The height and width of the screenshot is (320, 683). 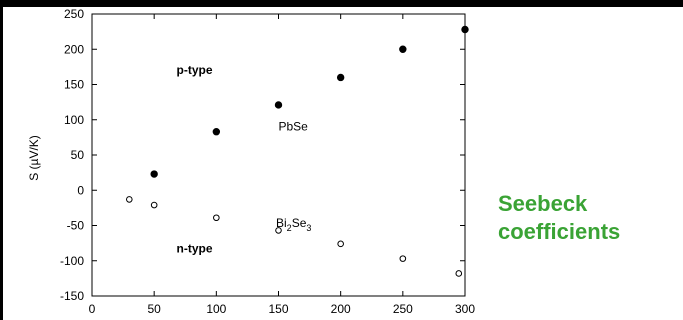 What do you see at coordinates (294, 126) in the screenshot?
I see `pbse-annotation: PbSe` at bounding box center [294, 126].